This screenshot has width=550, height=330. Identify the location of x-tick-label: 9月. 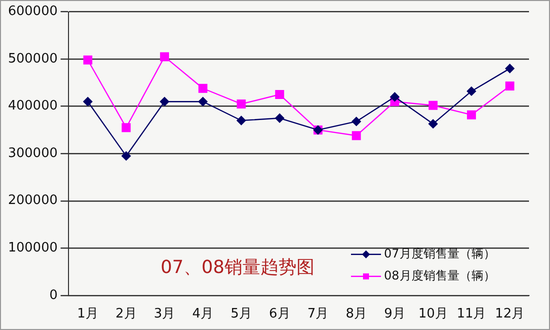
(395, 314).